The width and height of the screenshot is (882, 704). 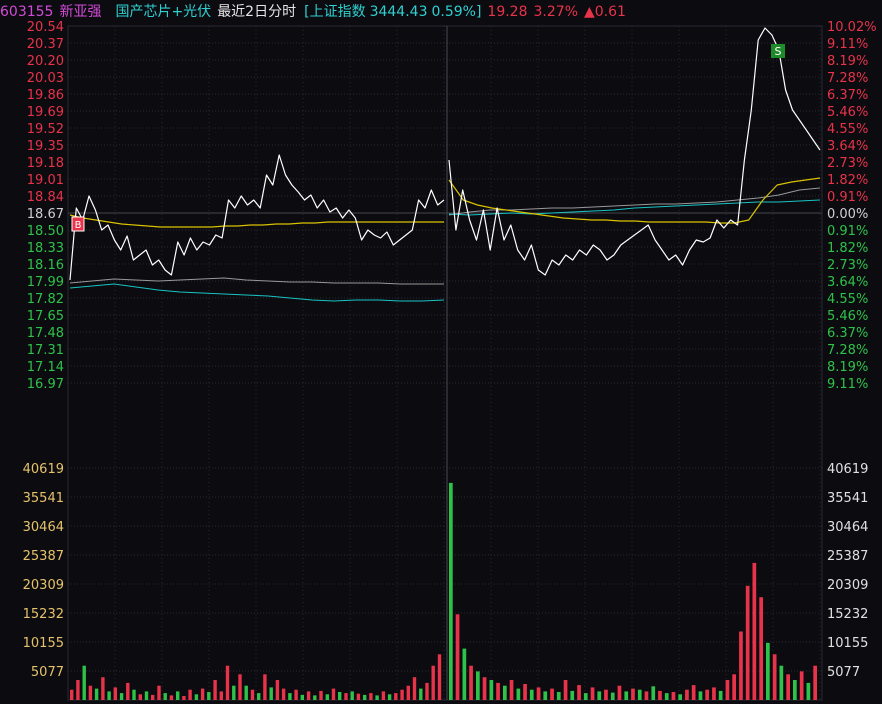 What do you see at coordinates (847, 316) in the screenshot?
I see `percent-tick-label: 5.46%` at bounding box center [847, 316].